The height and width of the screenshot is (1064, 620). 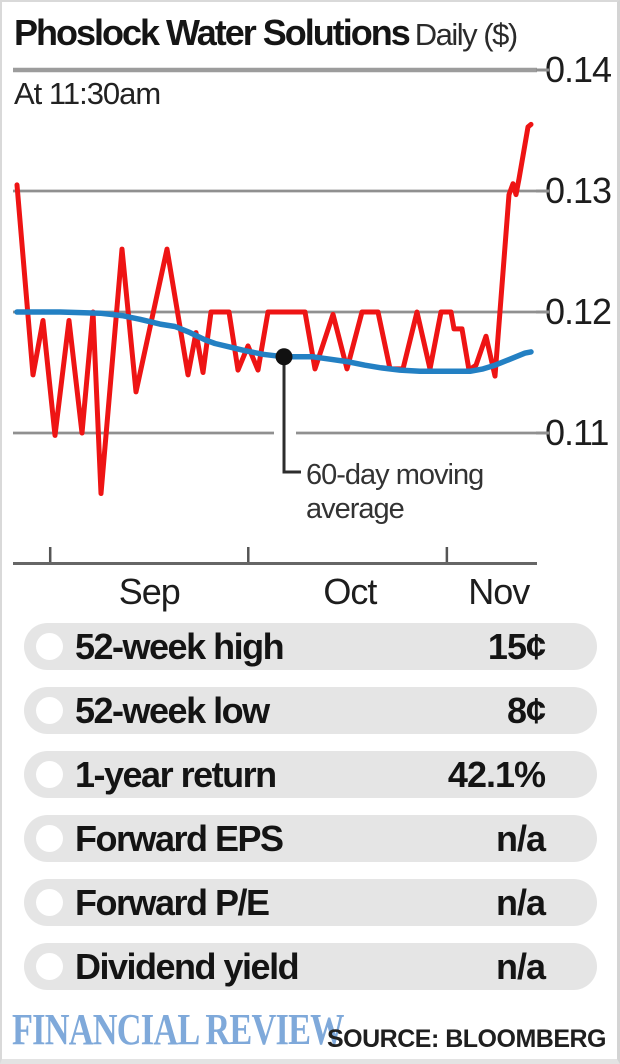 I want to click on y-axis-label-0.14: 0.14, so click(x=578, y=69).